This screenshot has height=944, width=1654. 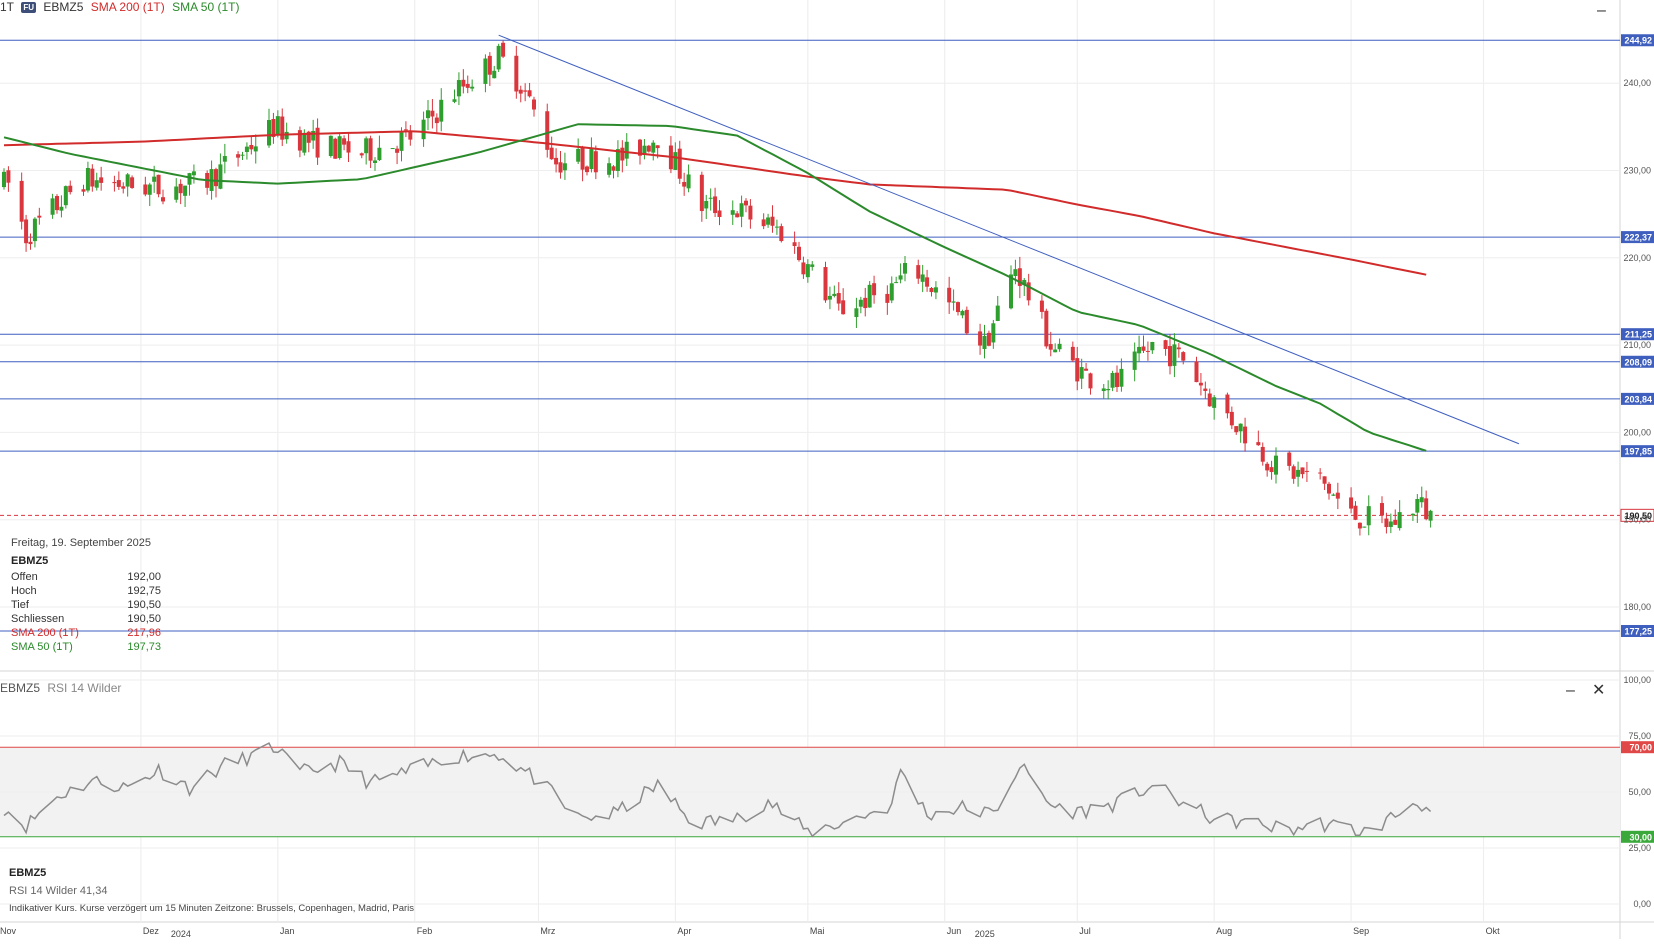 I want to click on rsi-upper-label: 70,00, so click(x=1640, y=748).